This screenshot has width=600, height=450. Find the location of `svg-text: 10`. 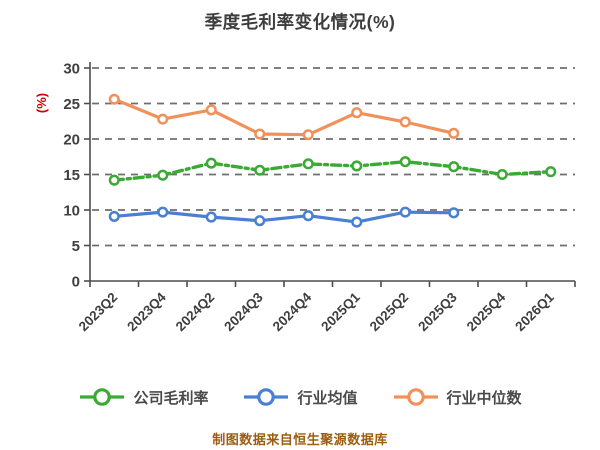

svg-text: 10 is located at coordinates (71, 210).